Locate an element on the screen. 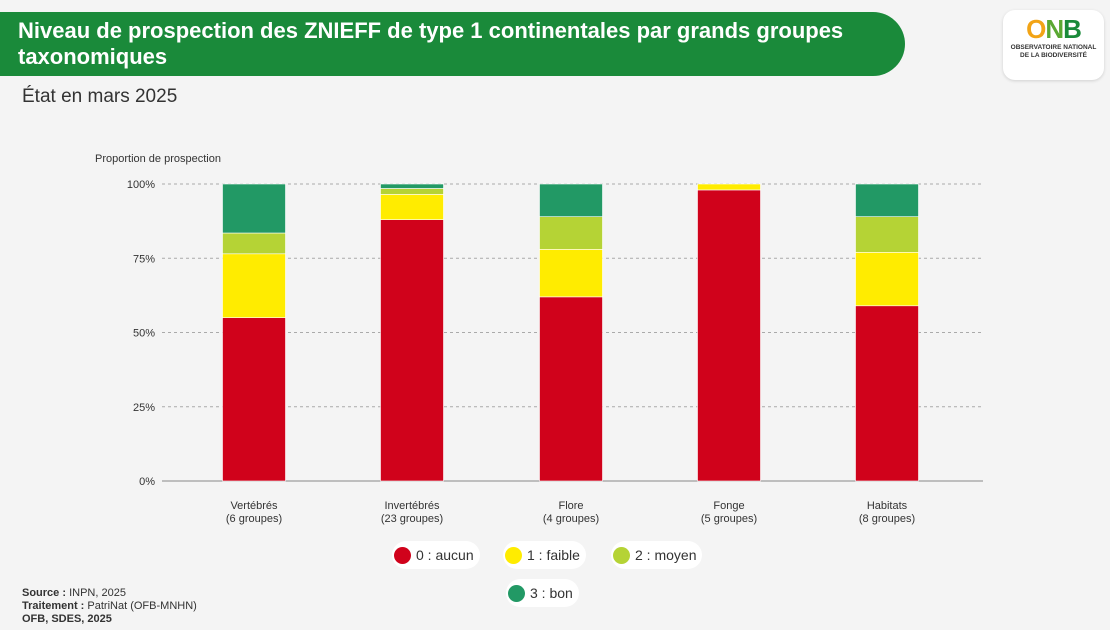 The width and height of the screenshot is (1110, 630). legend-item: 3 : bon is located at coordinates (542, 593).